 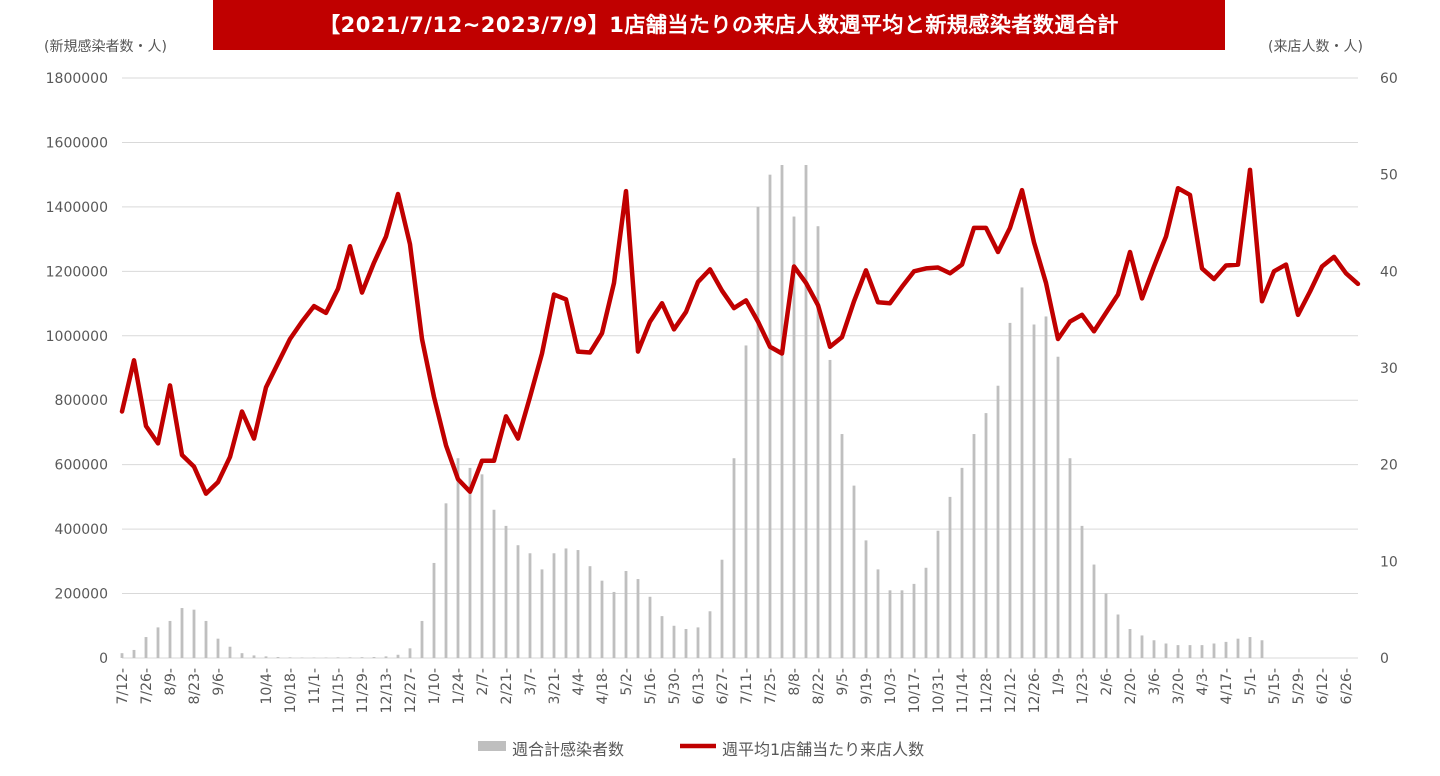 I want to click on right-tick-label: 30, so click(x=1389, y=369).